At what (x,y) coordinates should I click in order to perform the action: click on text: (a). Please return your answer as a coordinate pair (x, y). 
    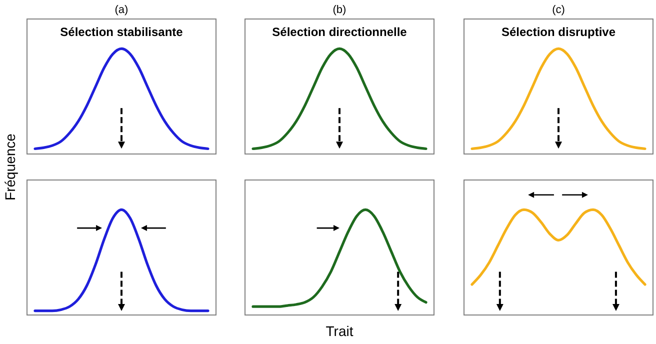
    Looking at the image, I should click on (121, 10).